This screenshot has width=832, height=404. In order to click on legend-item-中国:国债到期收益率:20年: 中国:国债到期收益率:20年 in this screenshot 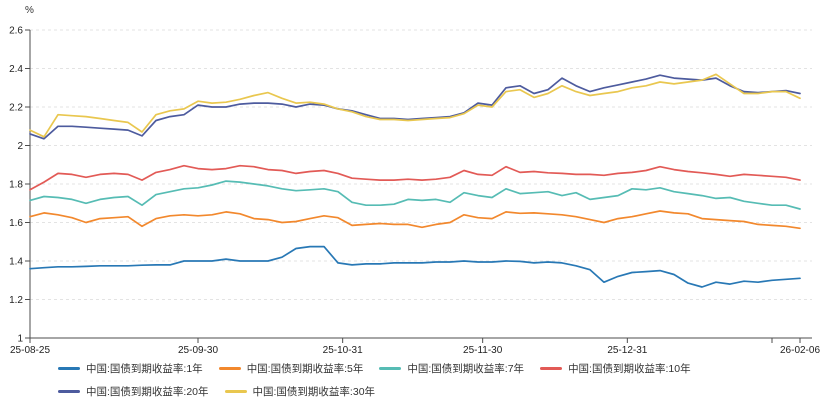, I will do `click(133, 391)`.